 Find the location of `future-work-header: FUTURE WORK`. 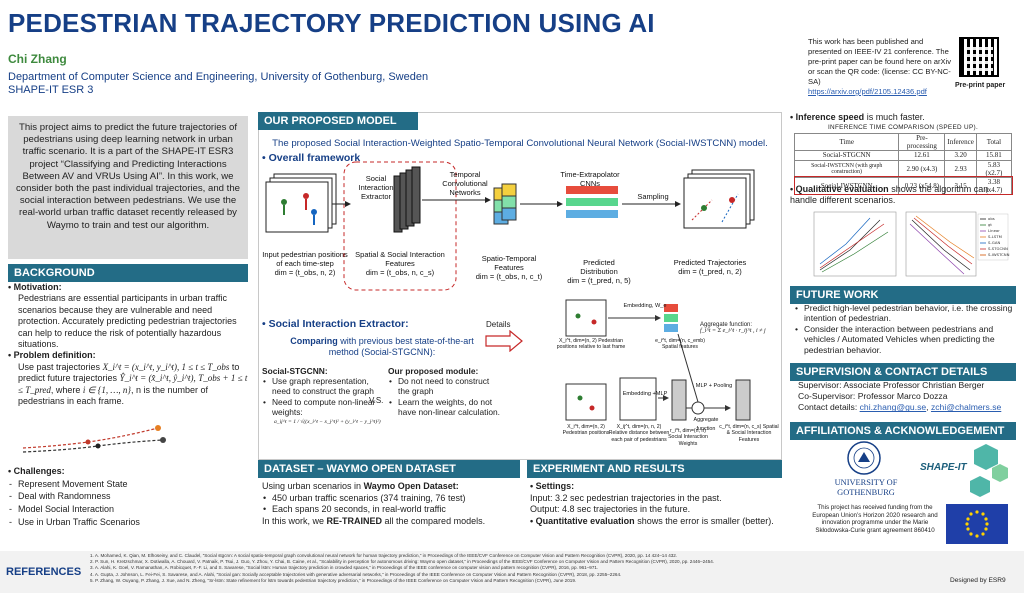

future-work-header: FUTURE WORK is located at coordinates (903, 295).